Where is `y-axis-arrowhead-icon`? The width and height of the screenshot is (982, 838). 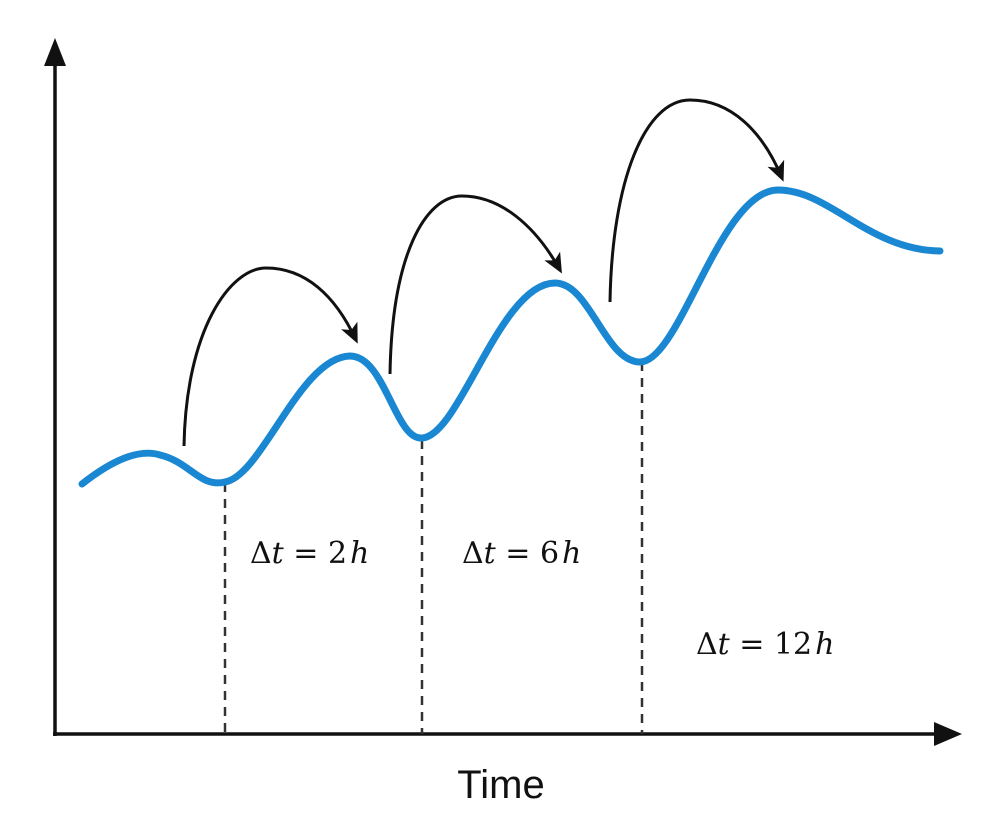
y-axis-arrowhead-icon is located at coordinates (55, 52).